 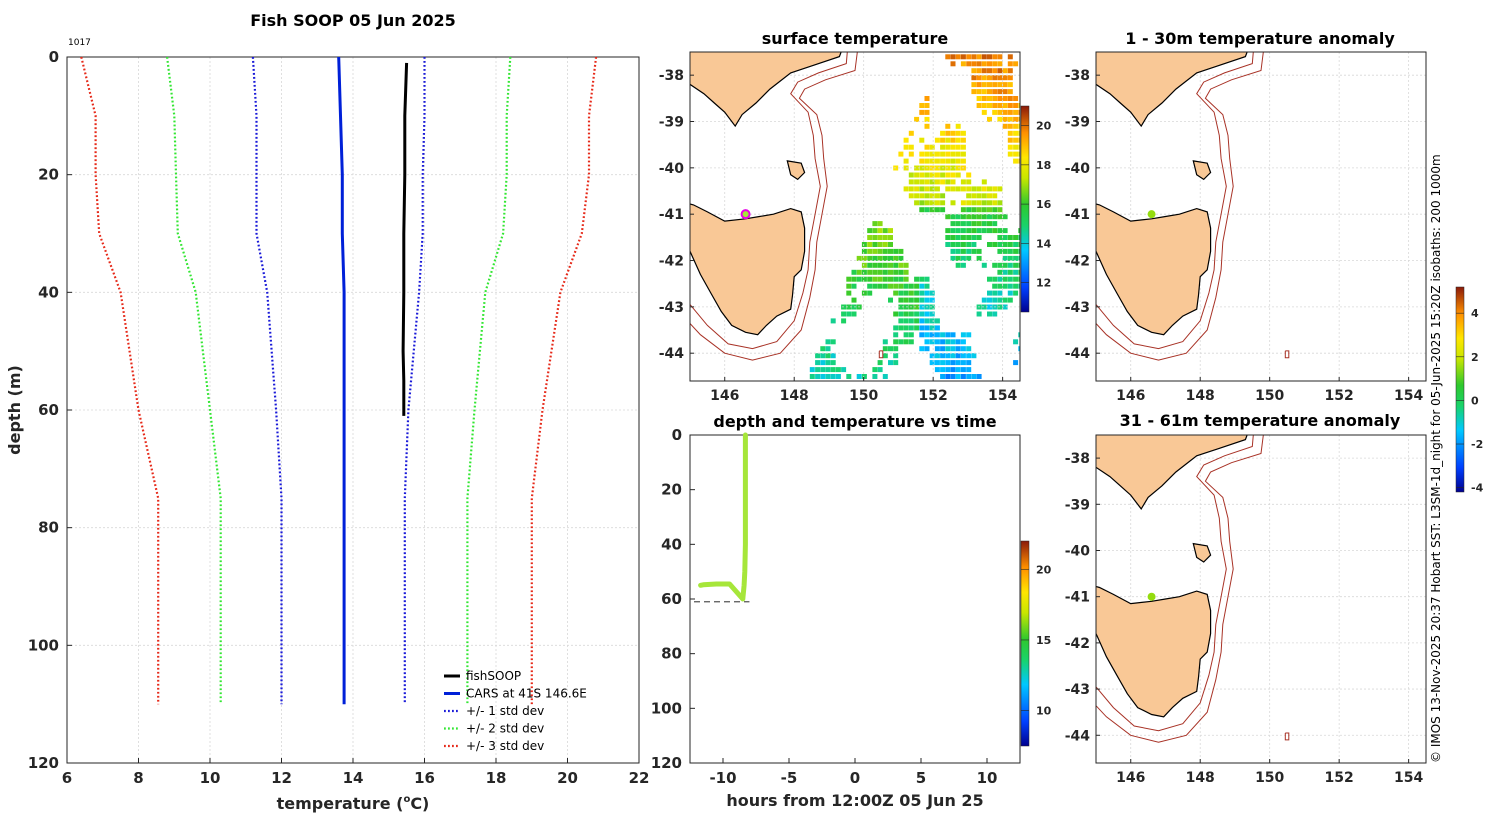 I want to click on profile-y-ticks: 0 20 40 60 80 100 120, so click(x=50, y=410).